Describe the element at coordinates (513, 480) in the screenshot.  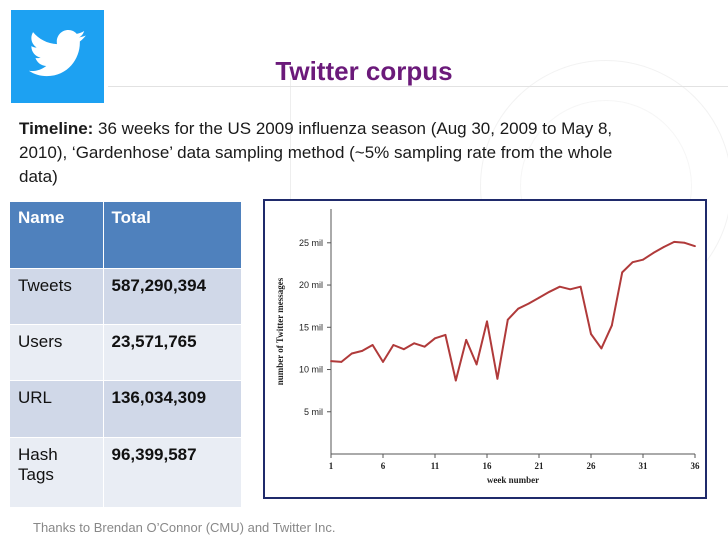
I see `x-axis-label: week number` at that location.